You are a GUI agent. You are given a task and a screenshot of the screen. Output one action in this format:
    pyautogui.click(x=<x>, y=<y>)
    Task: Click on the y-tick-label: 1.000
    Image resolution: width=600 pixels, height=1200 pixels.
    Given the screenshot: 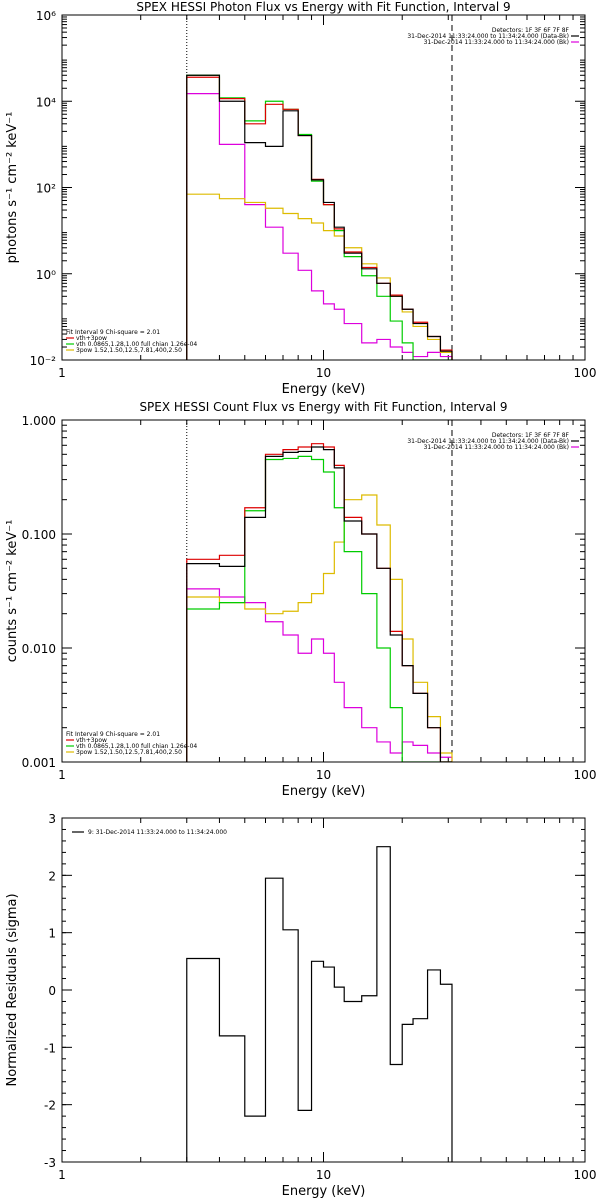 What is the action you would take?
    pyautogui.click(x=39, y=421)
    